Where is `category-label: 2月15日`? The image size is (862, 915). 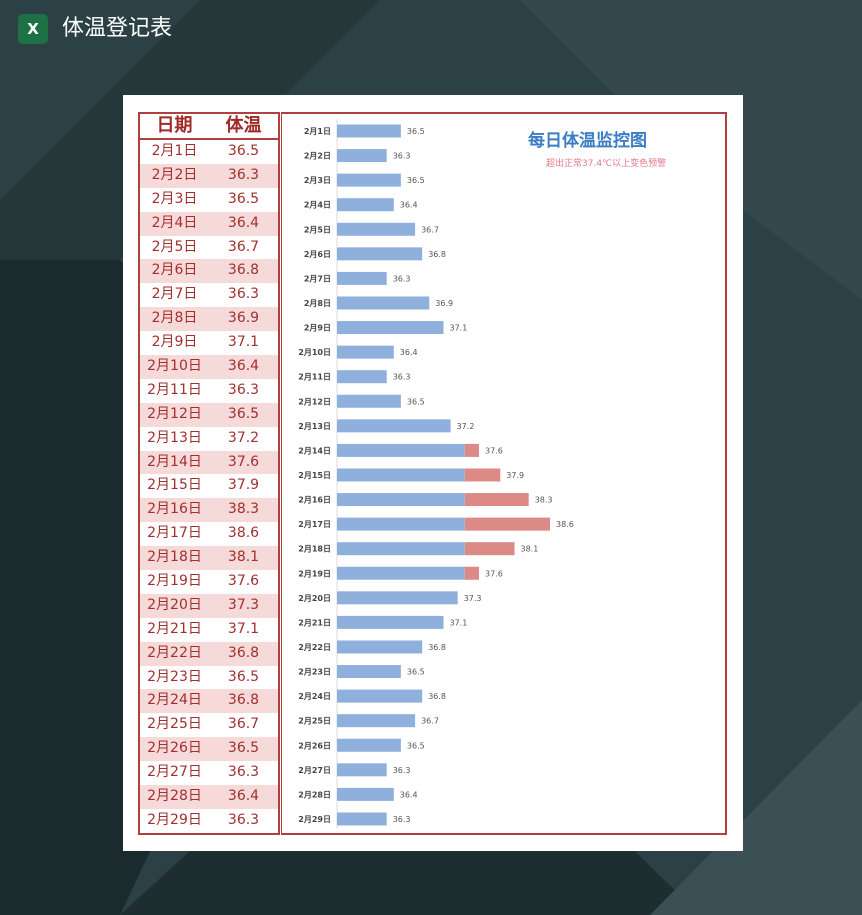
category-label: 2月15日 is located at coordinates (314, 475).